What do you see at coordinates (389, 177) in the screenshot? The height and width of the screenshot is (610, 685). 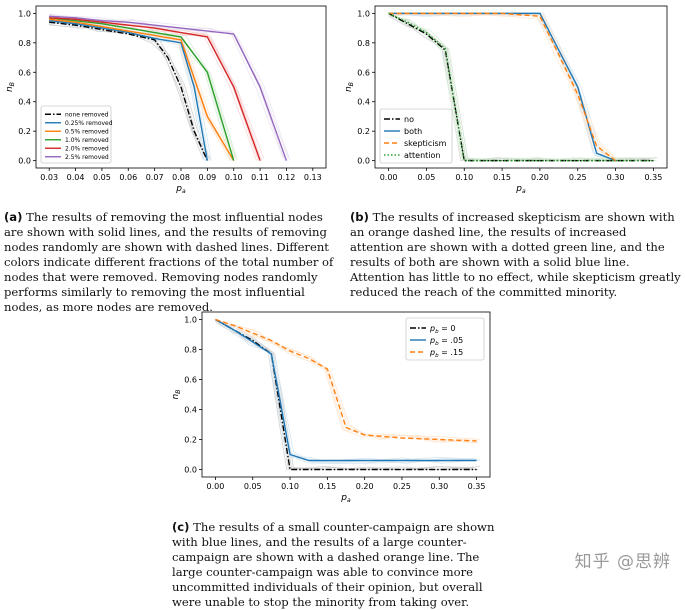 I see `chart-b-xtick-label: 0.00` at bounding box center [389, 177].